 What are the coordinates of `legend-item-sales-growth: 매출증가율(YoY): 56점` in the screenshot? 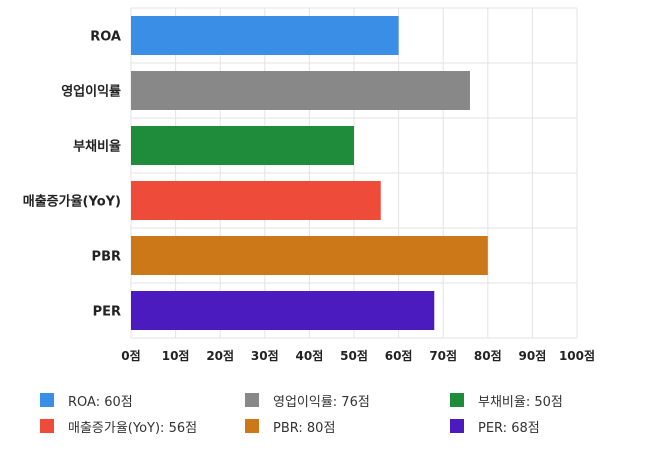 It's located at (118, 426).